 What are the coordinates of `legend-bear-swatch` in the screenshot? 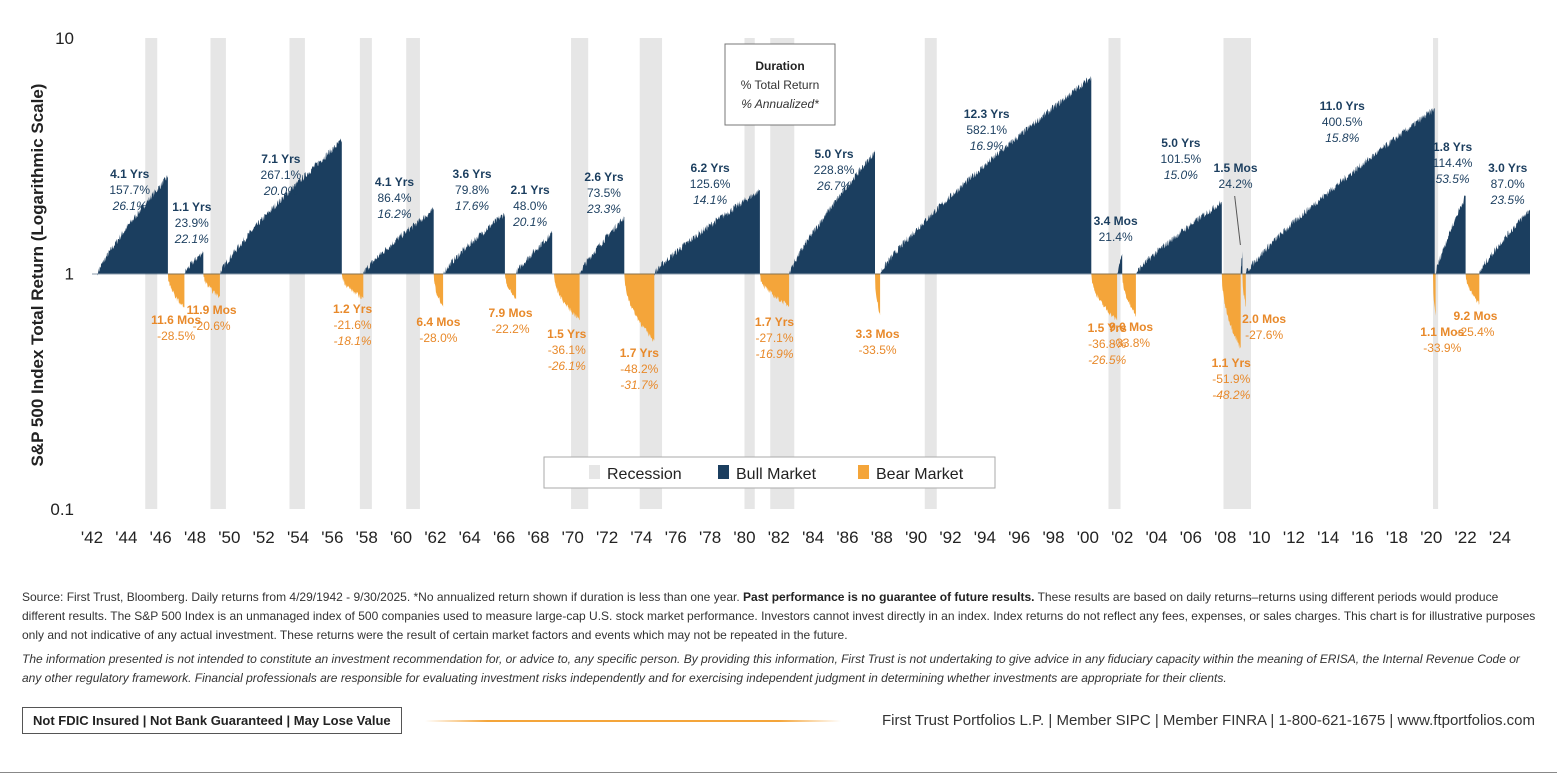 It's located at (863, 472).